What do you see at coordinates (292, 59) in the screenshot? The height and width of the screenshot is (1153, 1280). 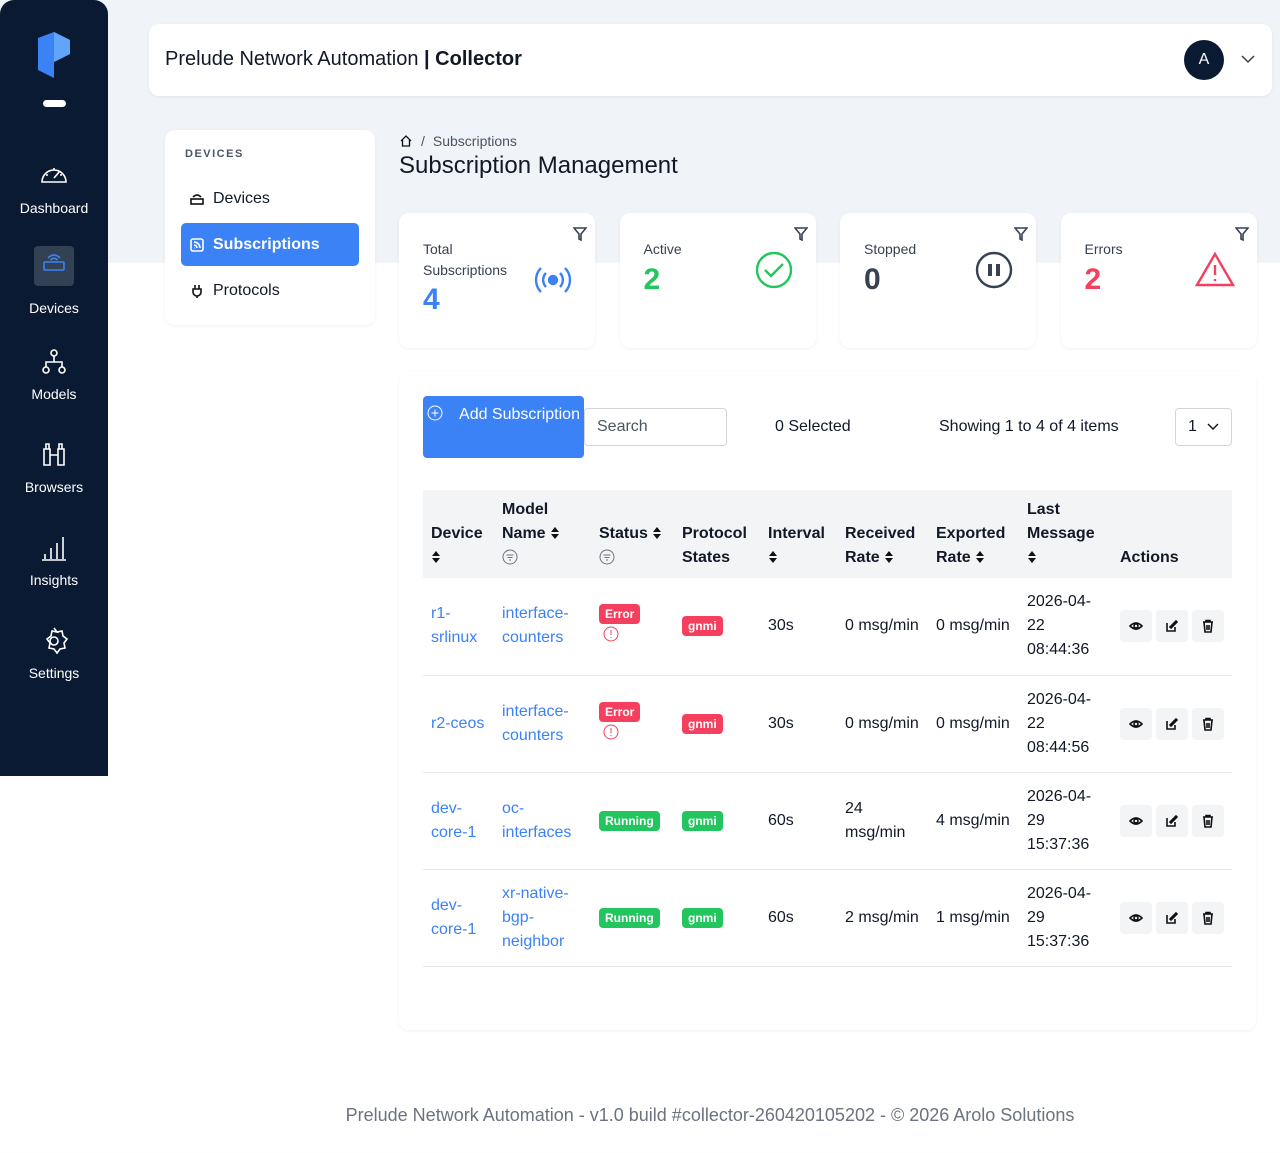 I see `app-name: Prelude Network Automation` at bounding box center [292, 59].